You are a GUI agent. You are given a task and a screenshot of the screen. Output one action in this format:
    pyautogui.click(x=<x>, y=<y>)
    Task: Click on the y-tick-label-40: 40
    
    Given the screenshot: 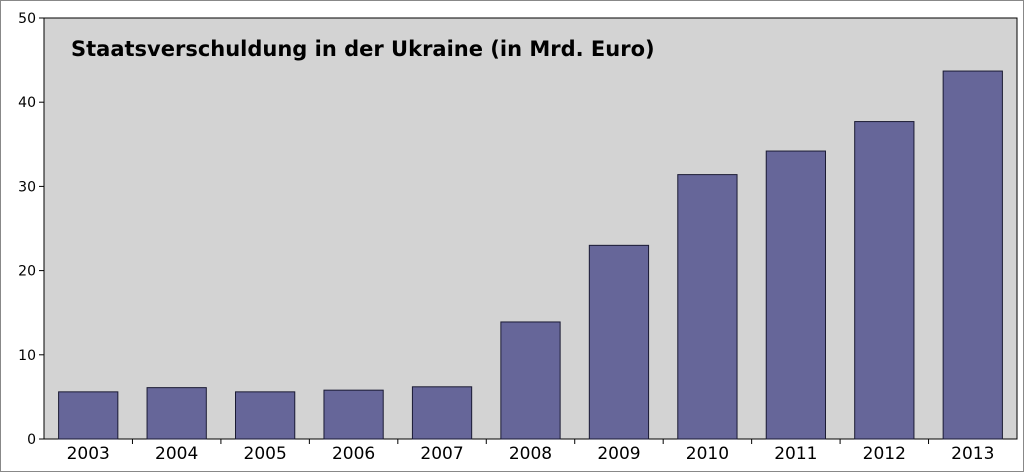 What is the action you would take?
    pyautogui.click(x=27, y=103)
    